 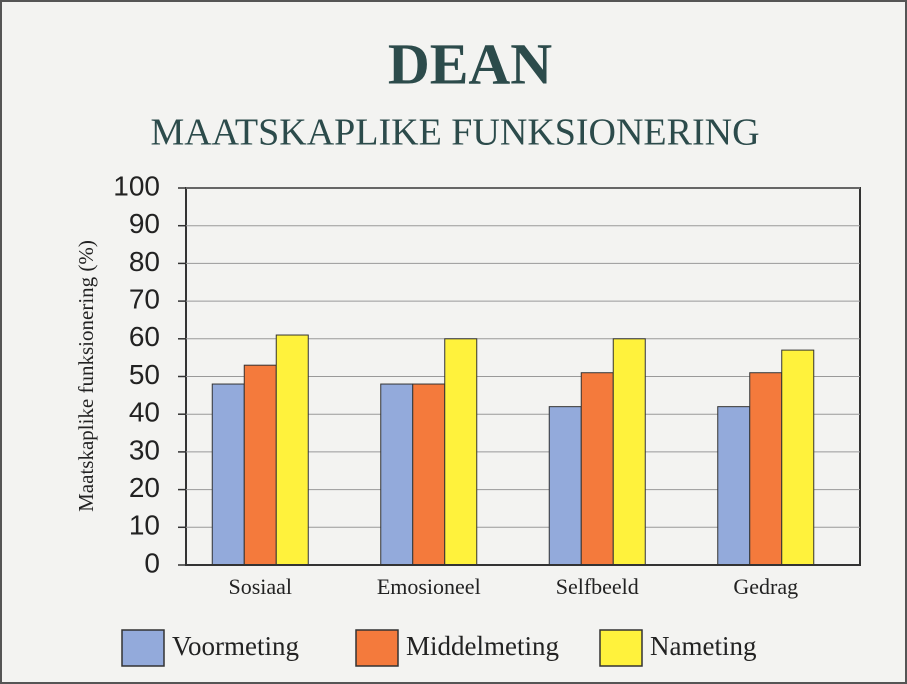 What do you see at coordinates (144, 487) in the screenshot?
I see `y-tick-label: 20` at bounding box center [144, 487].